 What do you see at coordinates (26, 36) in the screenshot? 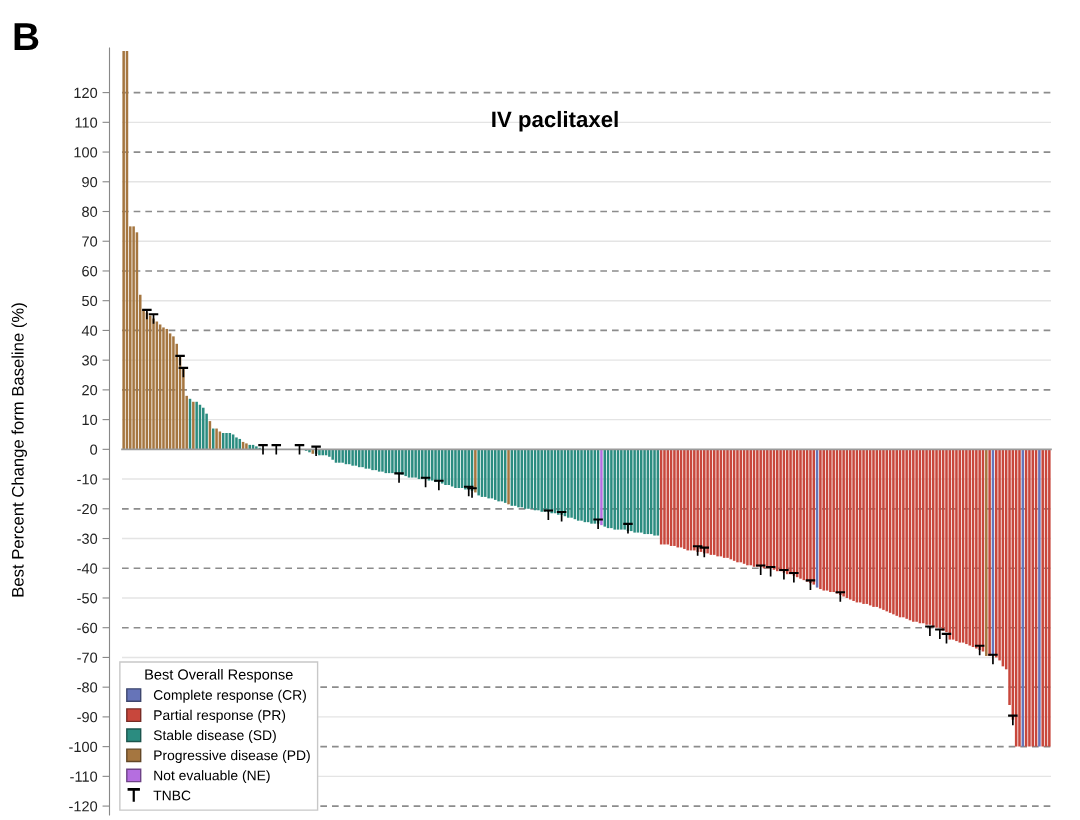
I see `text: B` at bounding box center [26, 36].